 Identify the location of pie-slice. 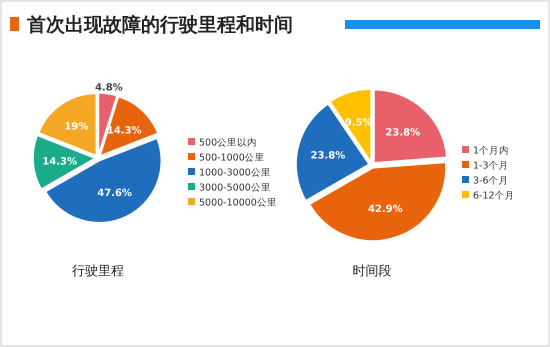
(129, 126).